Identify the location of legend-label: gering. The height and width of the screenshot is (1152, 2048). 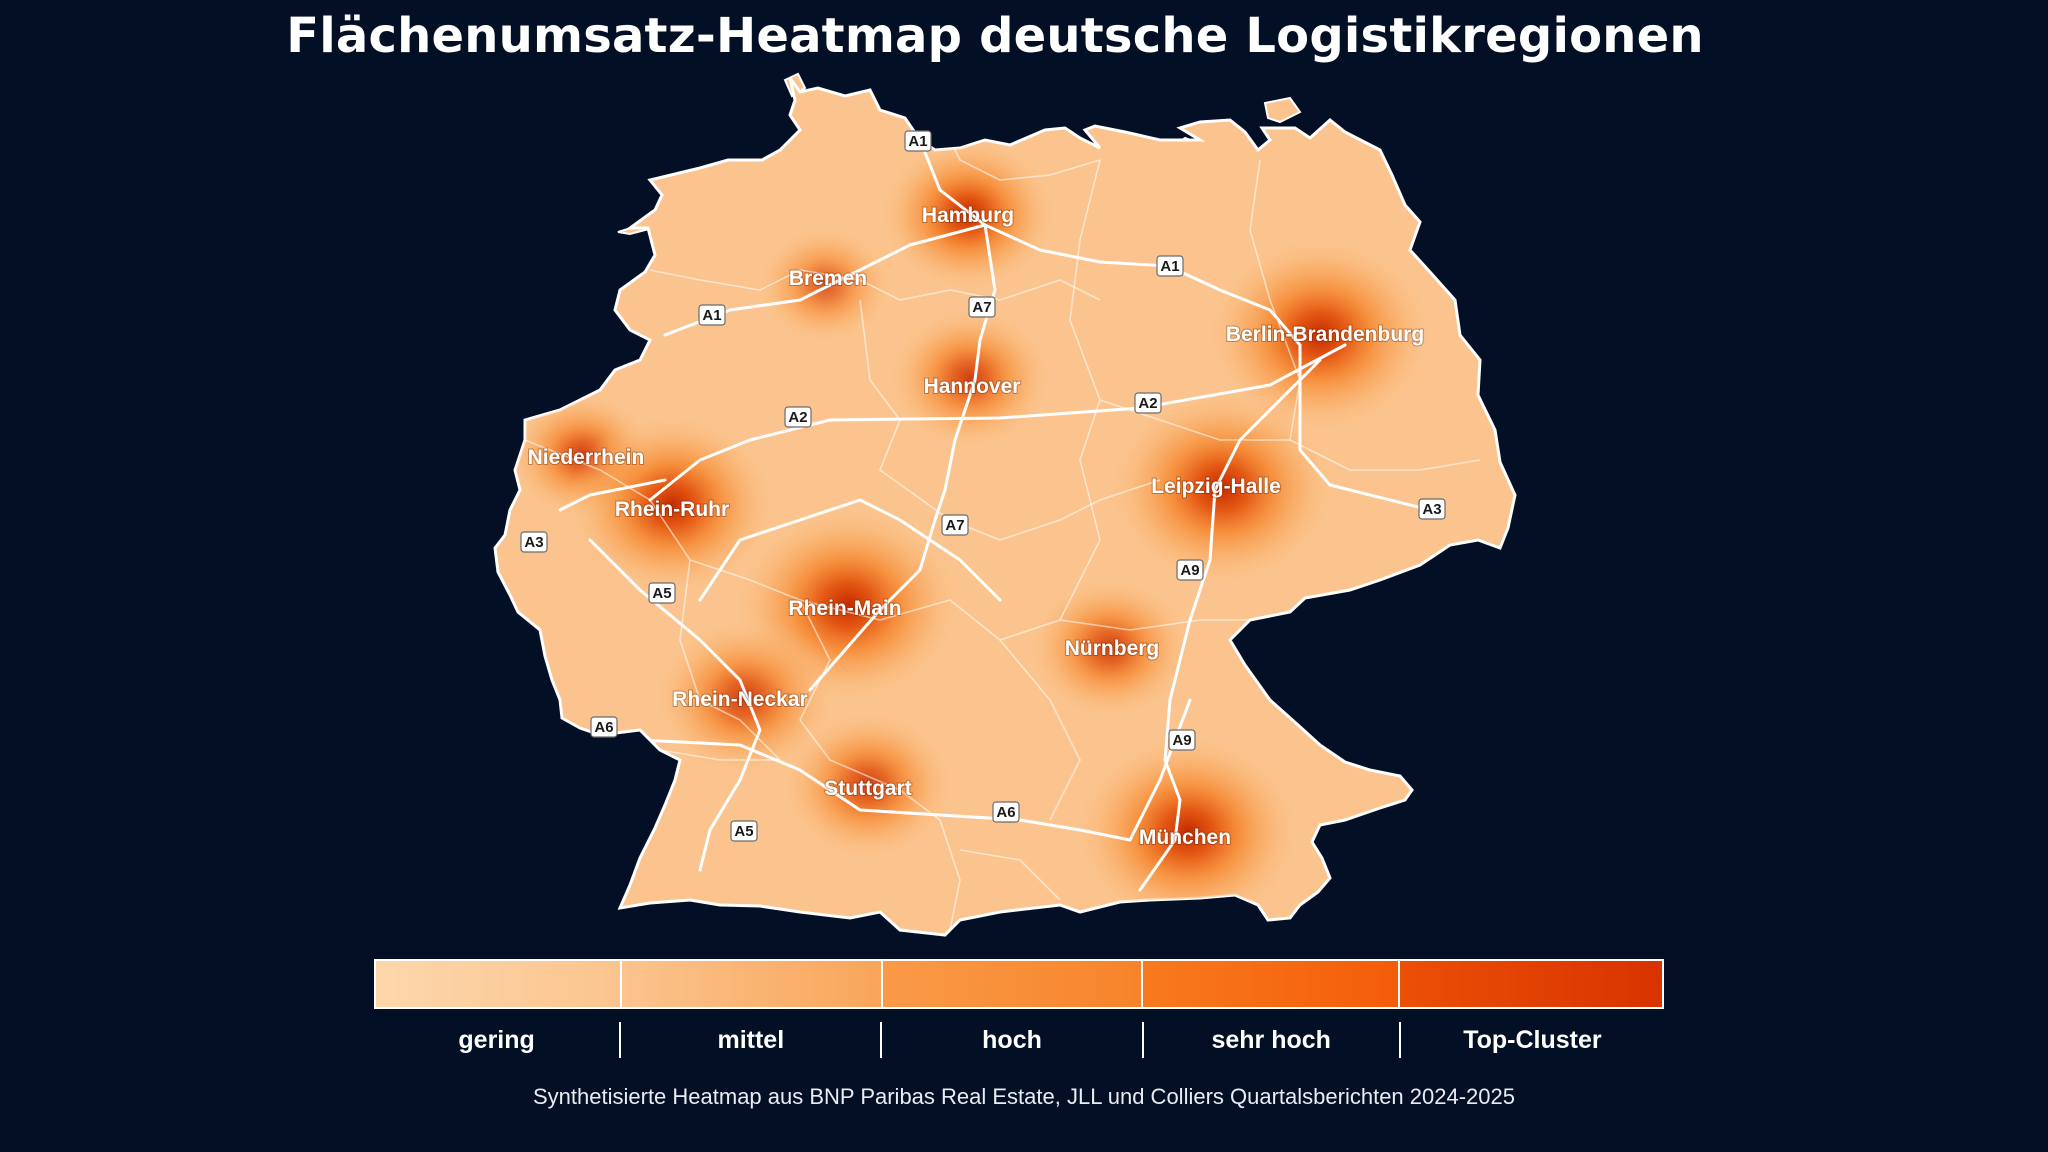
(496, 1040).